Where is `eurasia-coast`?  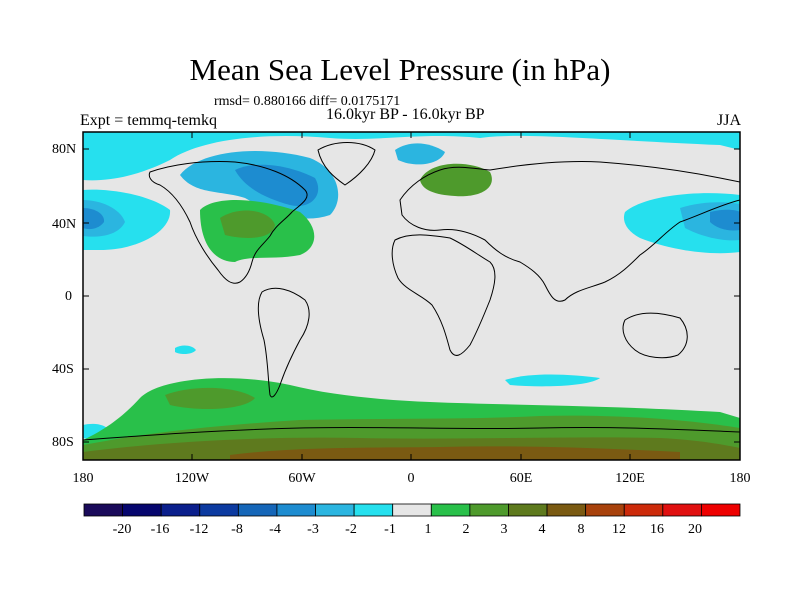 eurasia-coast is located at coordinates (569, 231).